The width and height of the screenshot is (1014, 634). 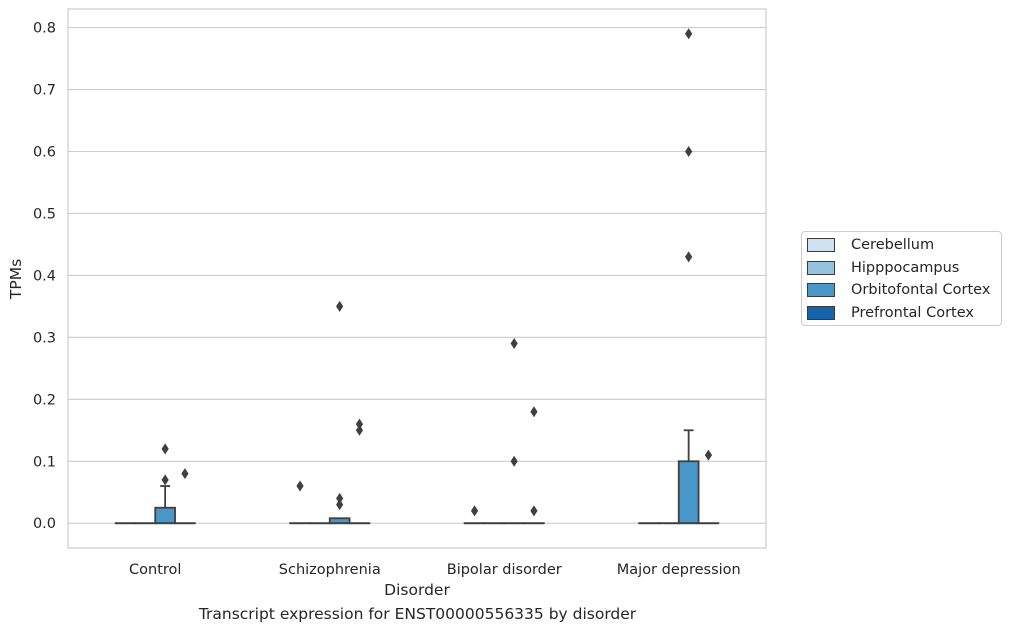 What do you see at coordinates (44, 524) in the screenshot?
I see `y-tick-label: 0.0` at bounding box center [44, 524].